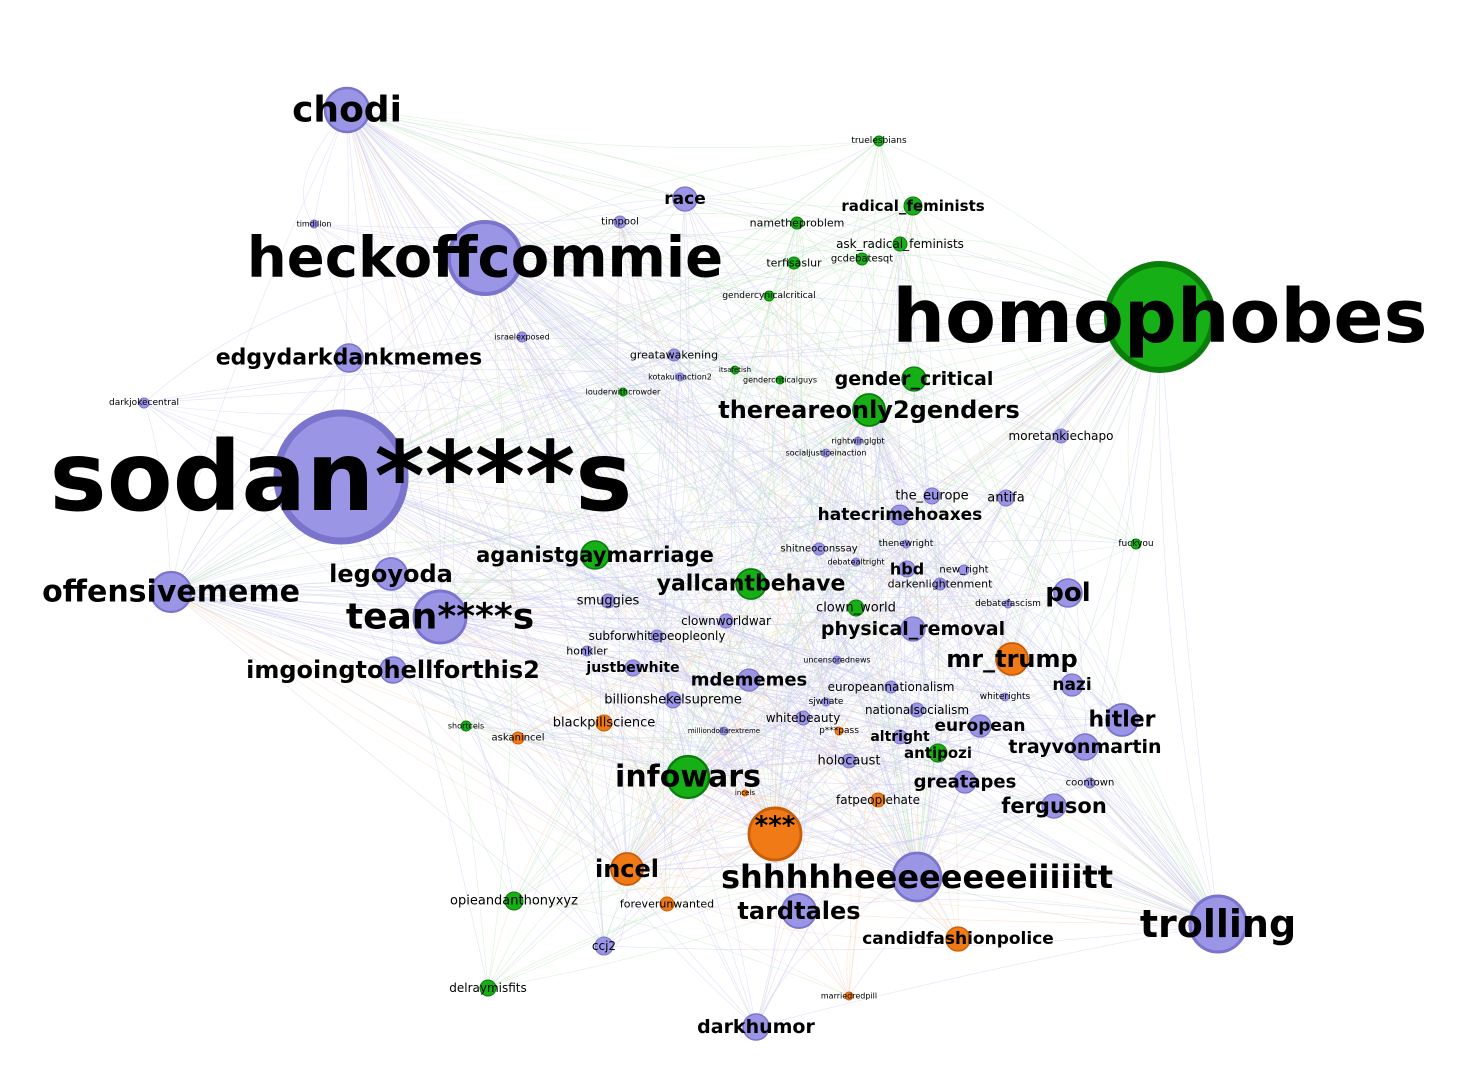 This screenshot has height=1082, width=1472. I want to click on node-label-aganistgaymarriage: aganistgaymarriage, so click(595, 555).